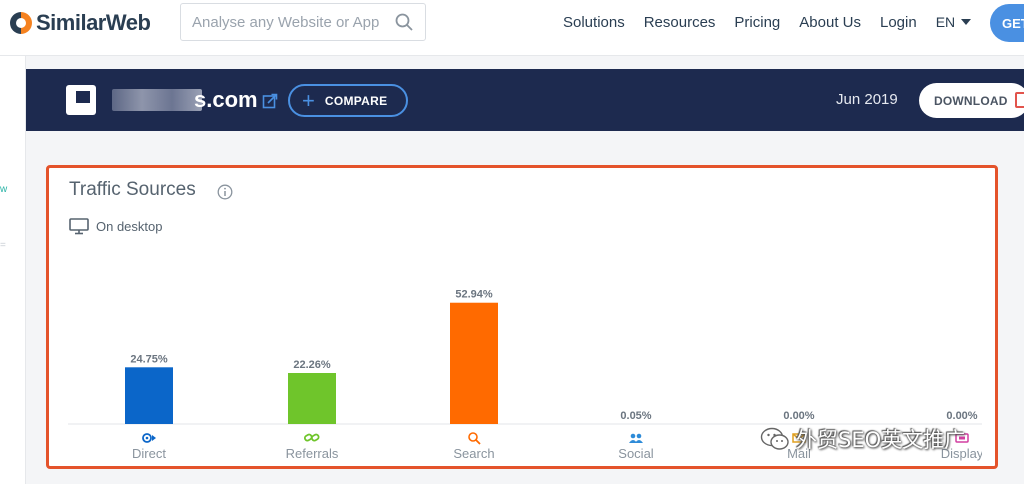 The height and width of the screenshot is (484, 1024). I want to click on nav-item-solutions: Solutions, so click(594, 22).